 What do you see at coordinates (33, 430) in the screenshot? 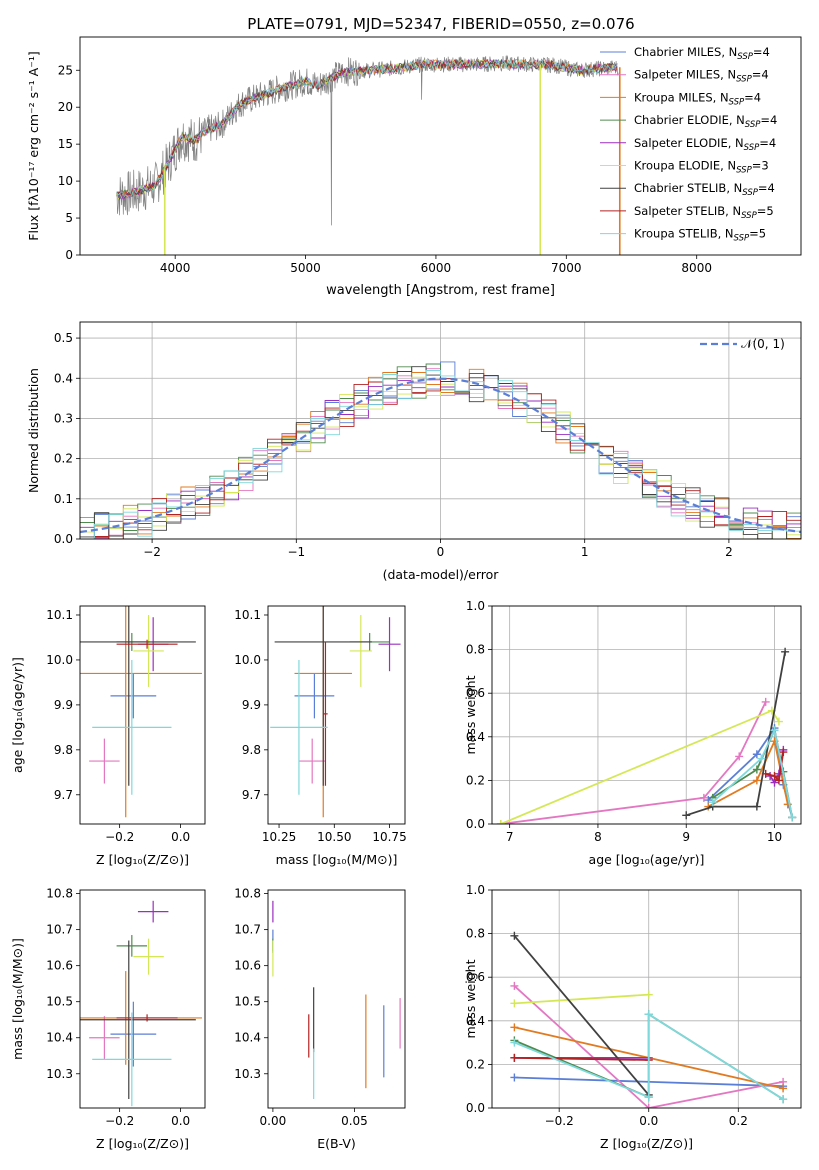
I see `y-axis-label: Normed distribution` at bounding box center [33, 430].